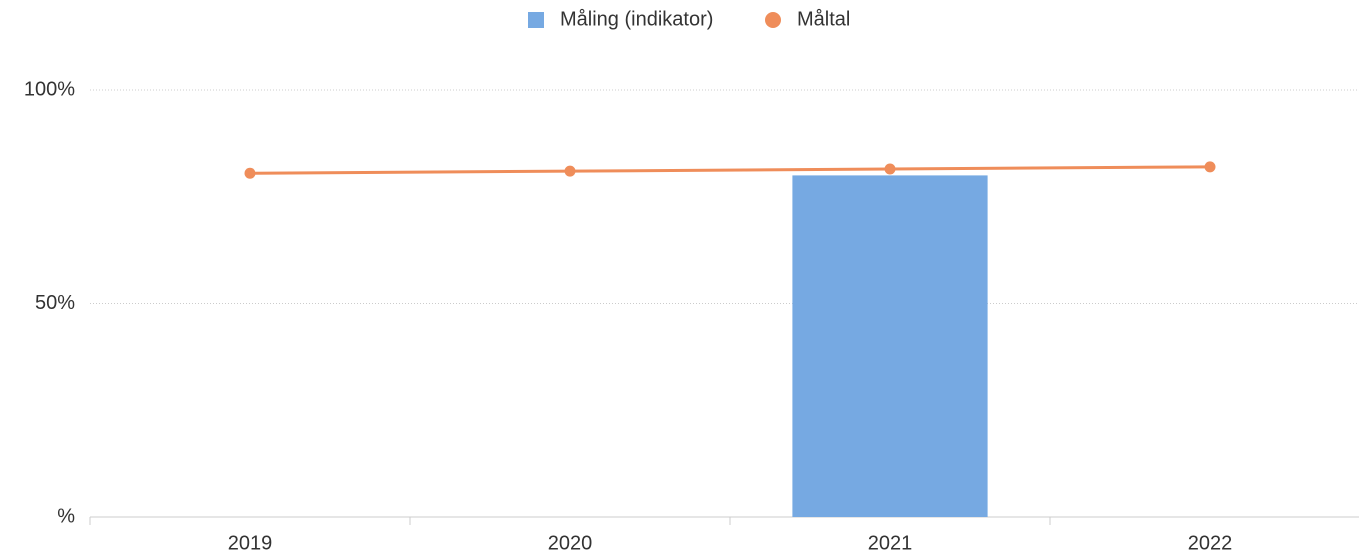  What do you see at coordinates (49, 89) in the screenshot?
I see `y-tick-label: 100%` at bounding box center [49, 89].